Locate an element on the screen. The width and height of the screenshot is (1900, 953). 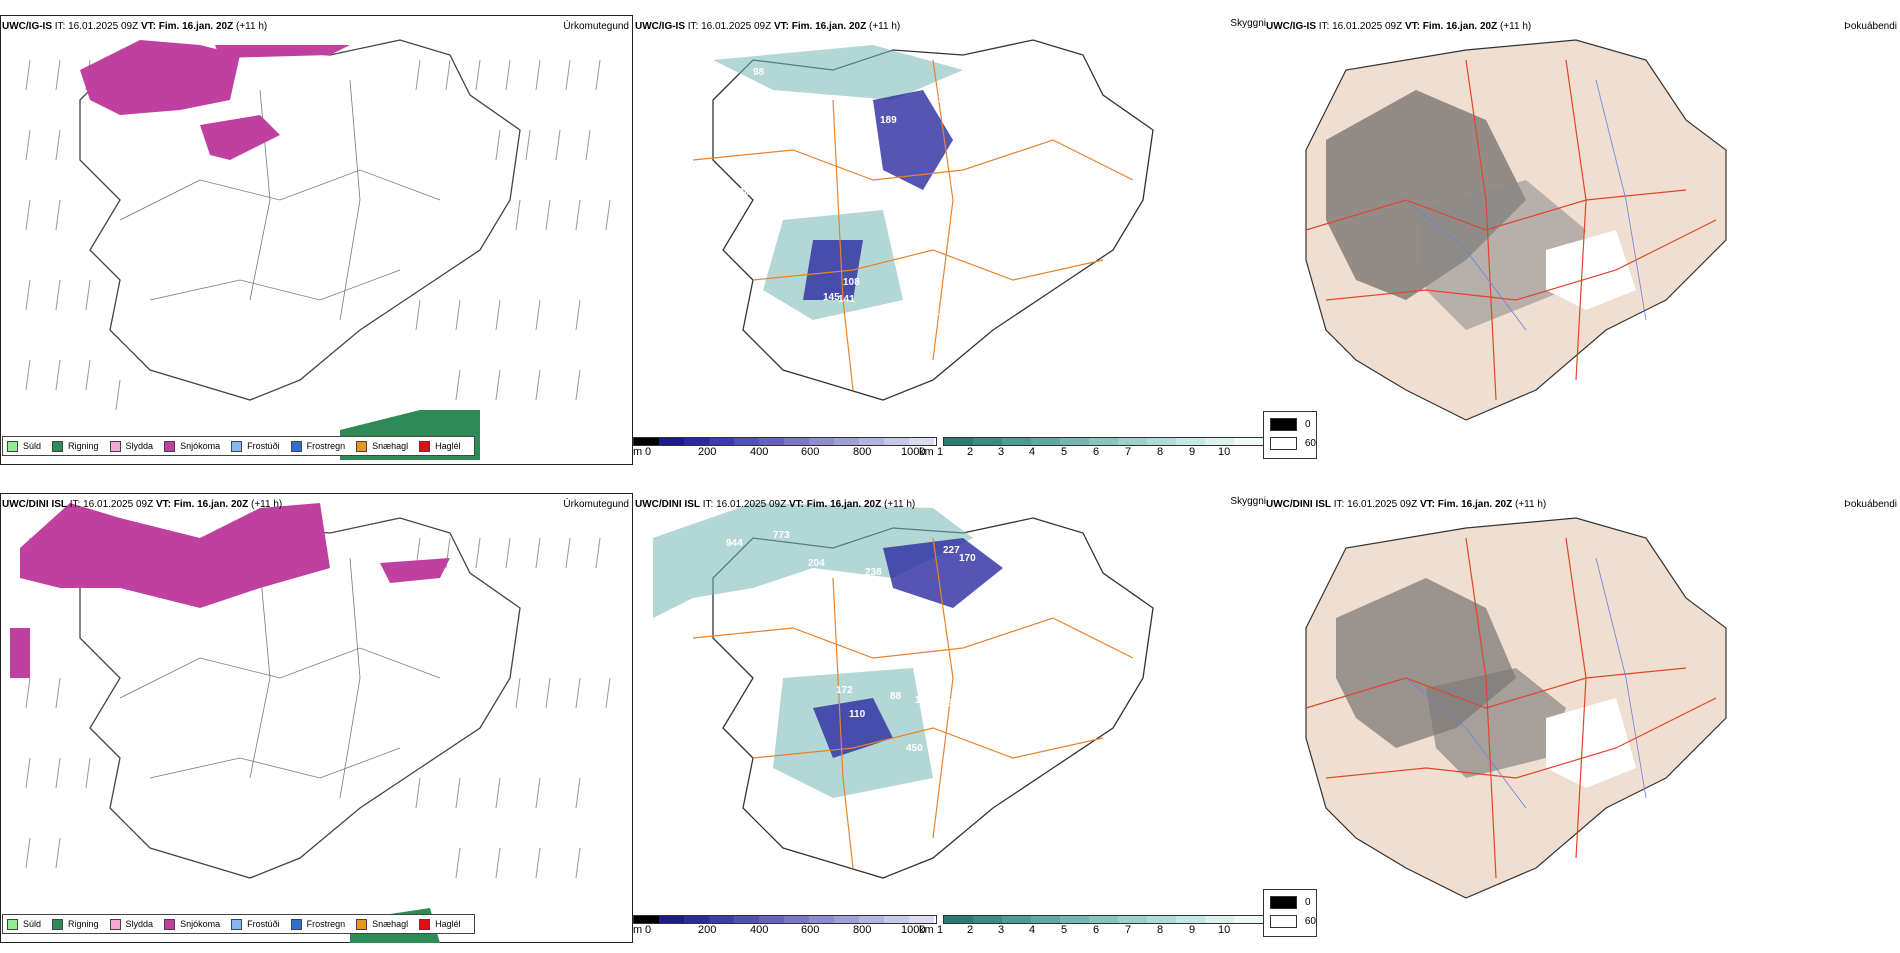
height-tick: 0 is located at coordinates (648, 452).